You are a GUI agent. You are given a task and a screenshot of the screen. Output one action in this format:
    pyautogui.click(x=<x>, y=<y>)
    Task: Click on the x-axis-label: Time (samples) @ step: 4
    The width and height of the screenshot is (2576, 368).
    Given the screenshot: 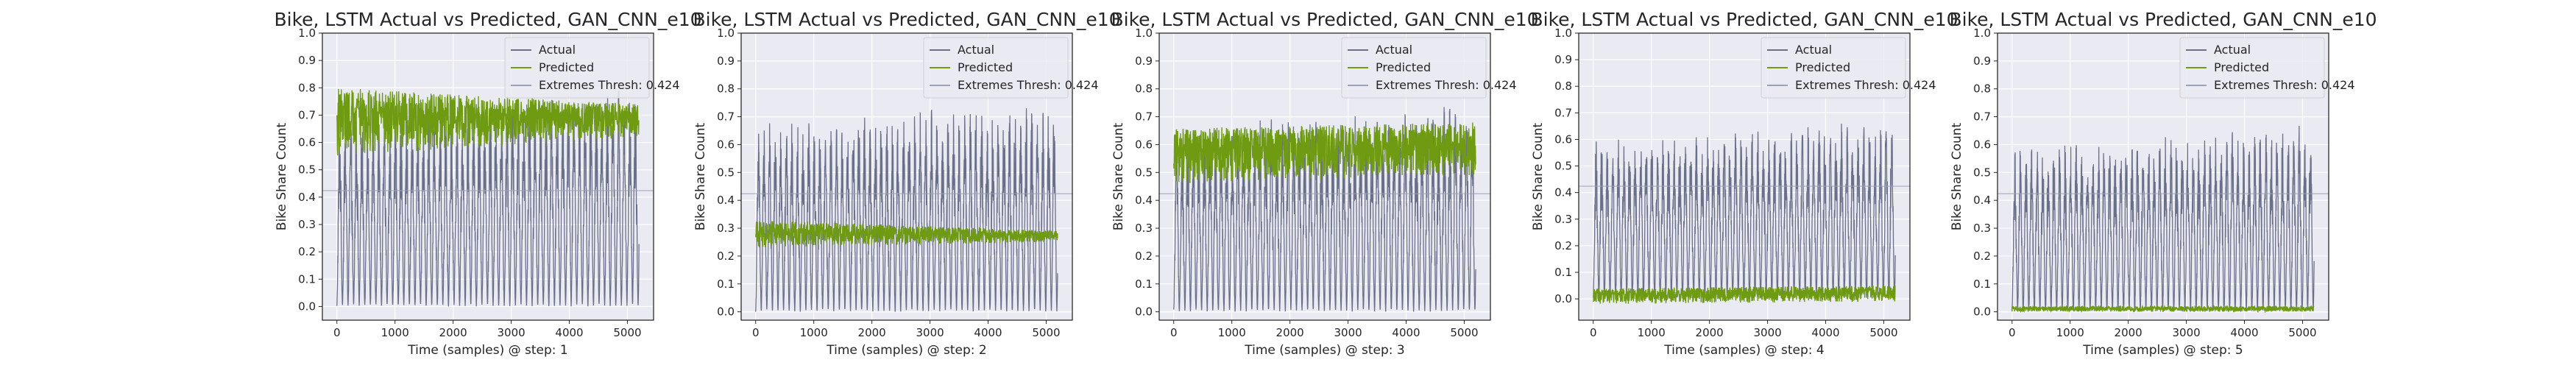 What is the action you would take?
    pyautogui.click(x=1743, y=350)
    